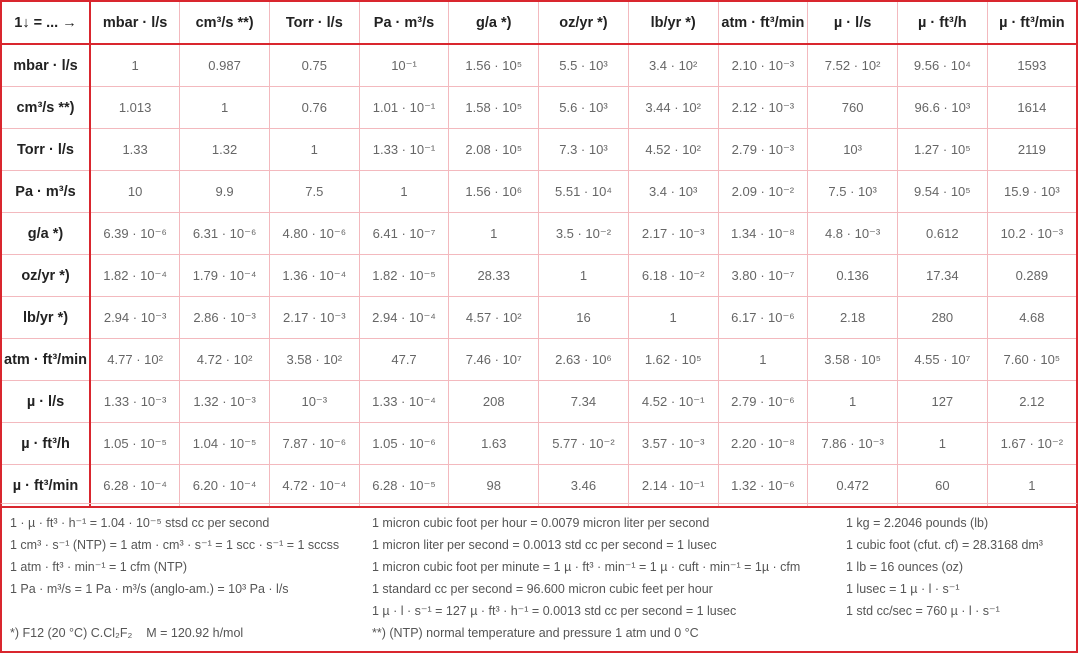  What do you see at coordinates (404, 486) in the screenshot?
I see `table-cell: 6.28 · 10⁻⁵` at bounding box center [404, 486].